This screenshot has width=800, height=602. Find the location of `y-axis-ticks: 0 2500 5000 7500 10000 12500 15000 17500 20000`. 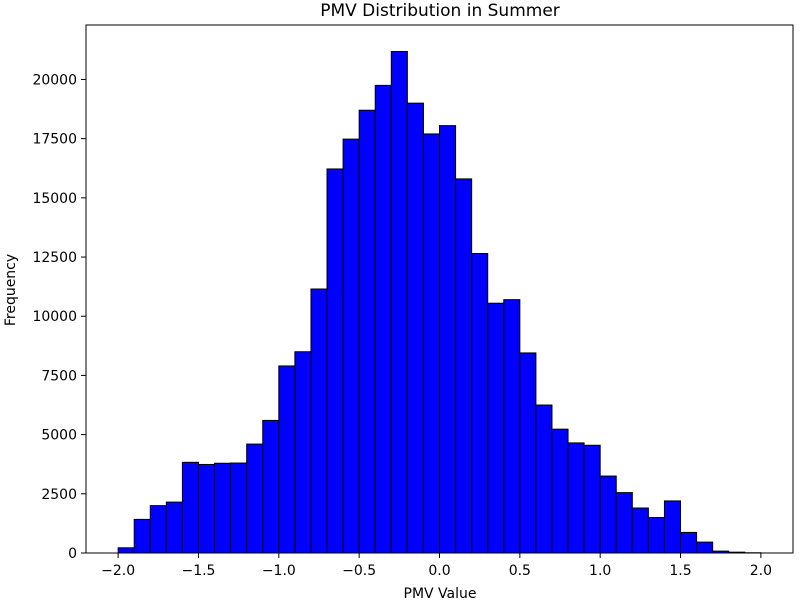

y-axis-ticks: 0 2500 5000 7500 10000 12500 15000 17500 20000 is located at coordinates (59, 317).